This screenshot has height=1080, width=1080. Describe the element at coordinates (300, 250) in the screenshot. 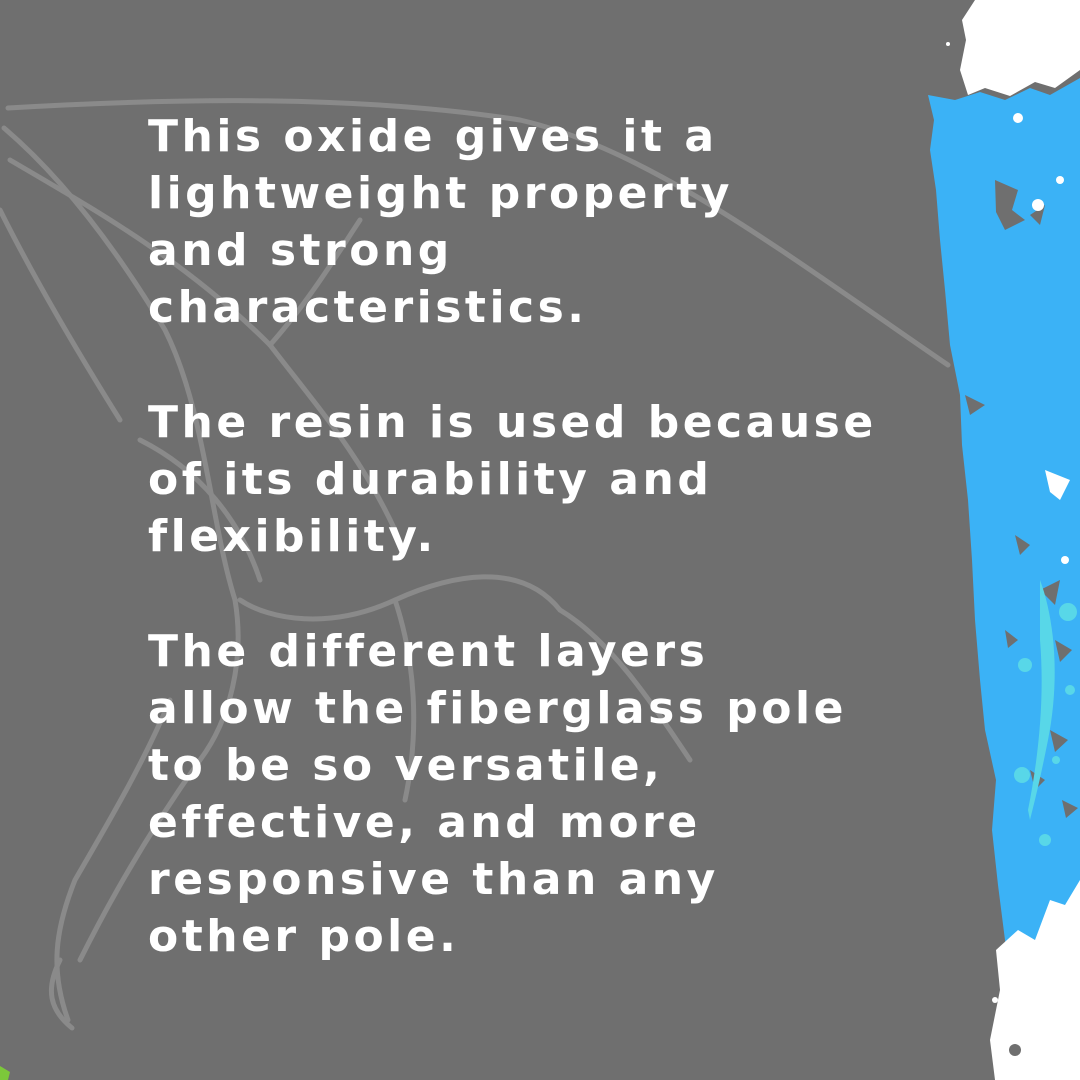

I see `text-line: and strong` at that location.